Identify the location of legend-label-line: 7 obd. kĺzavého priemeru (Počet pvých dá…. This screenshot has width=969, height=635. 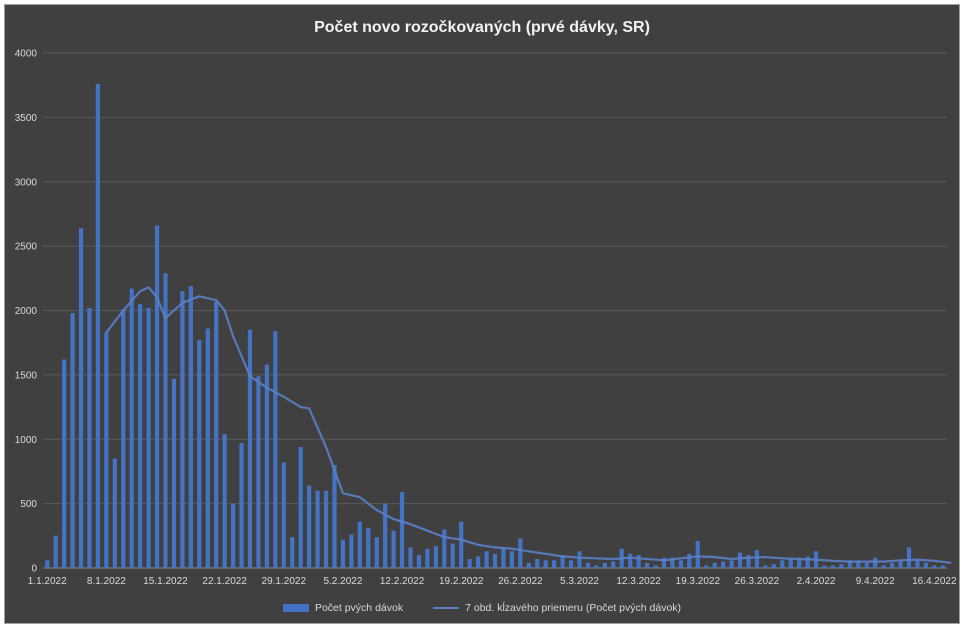
(573, 608).